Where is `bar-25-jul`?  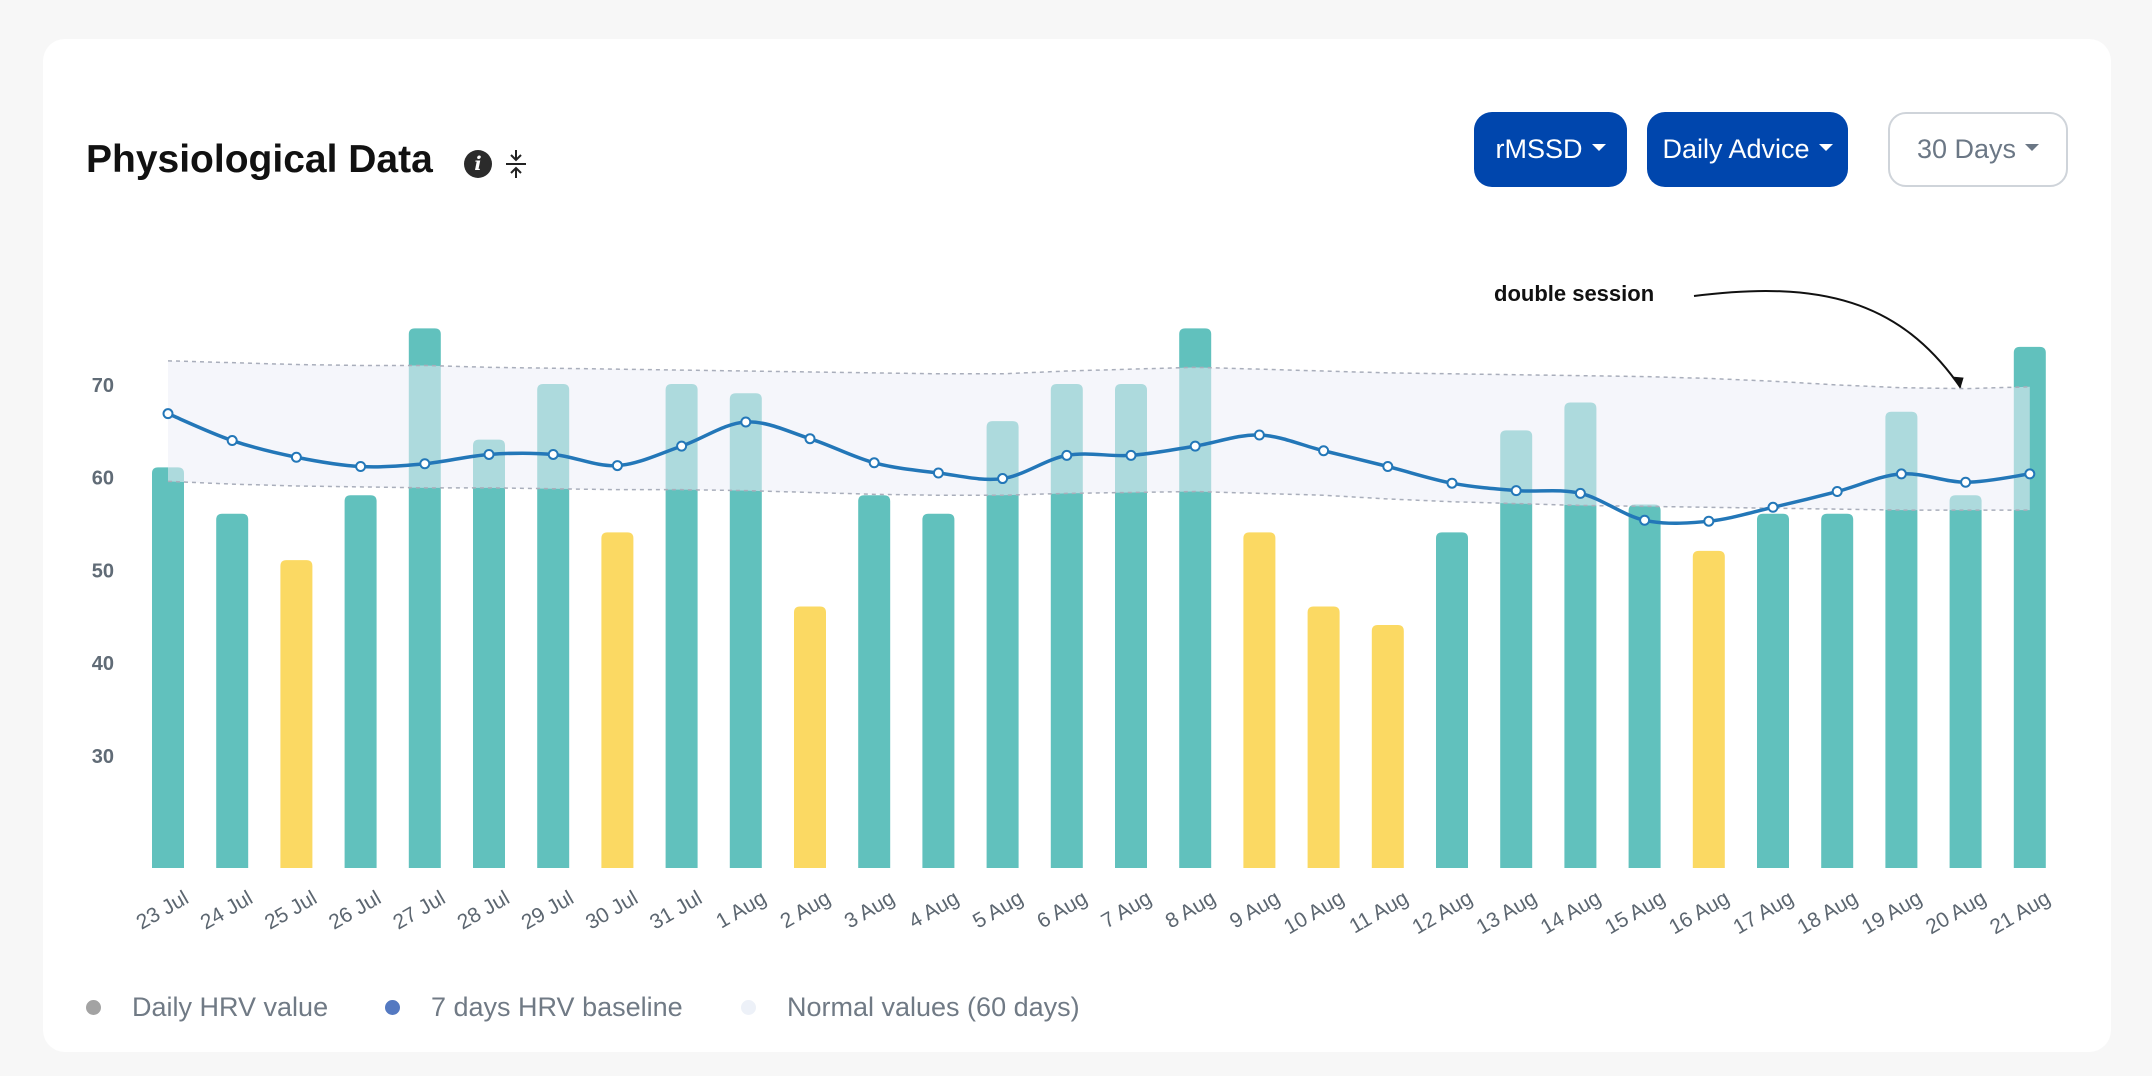 bar-25-jul is located at coordinates (296, 714).